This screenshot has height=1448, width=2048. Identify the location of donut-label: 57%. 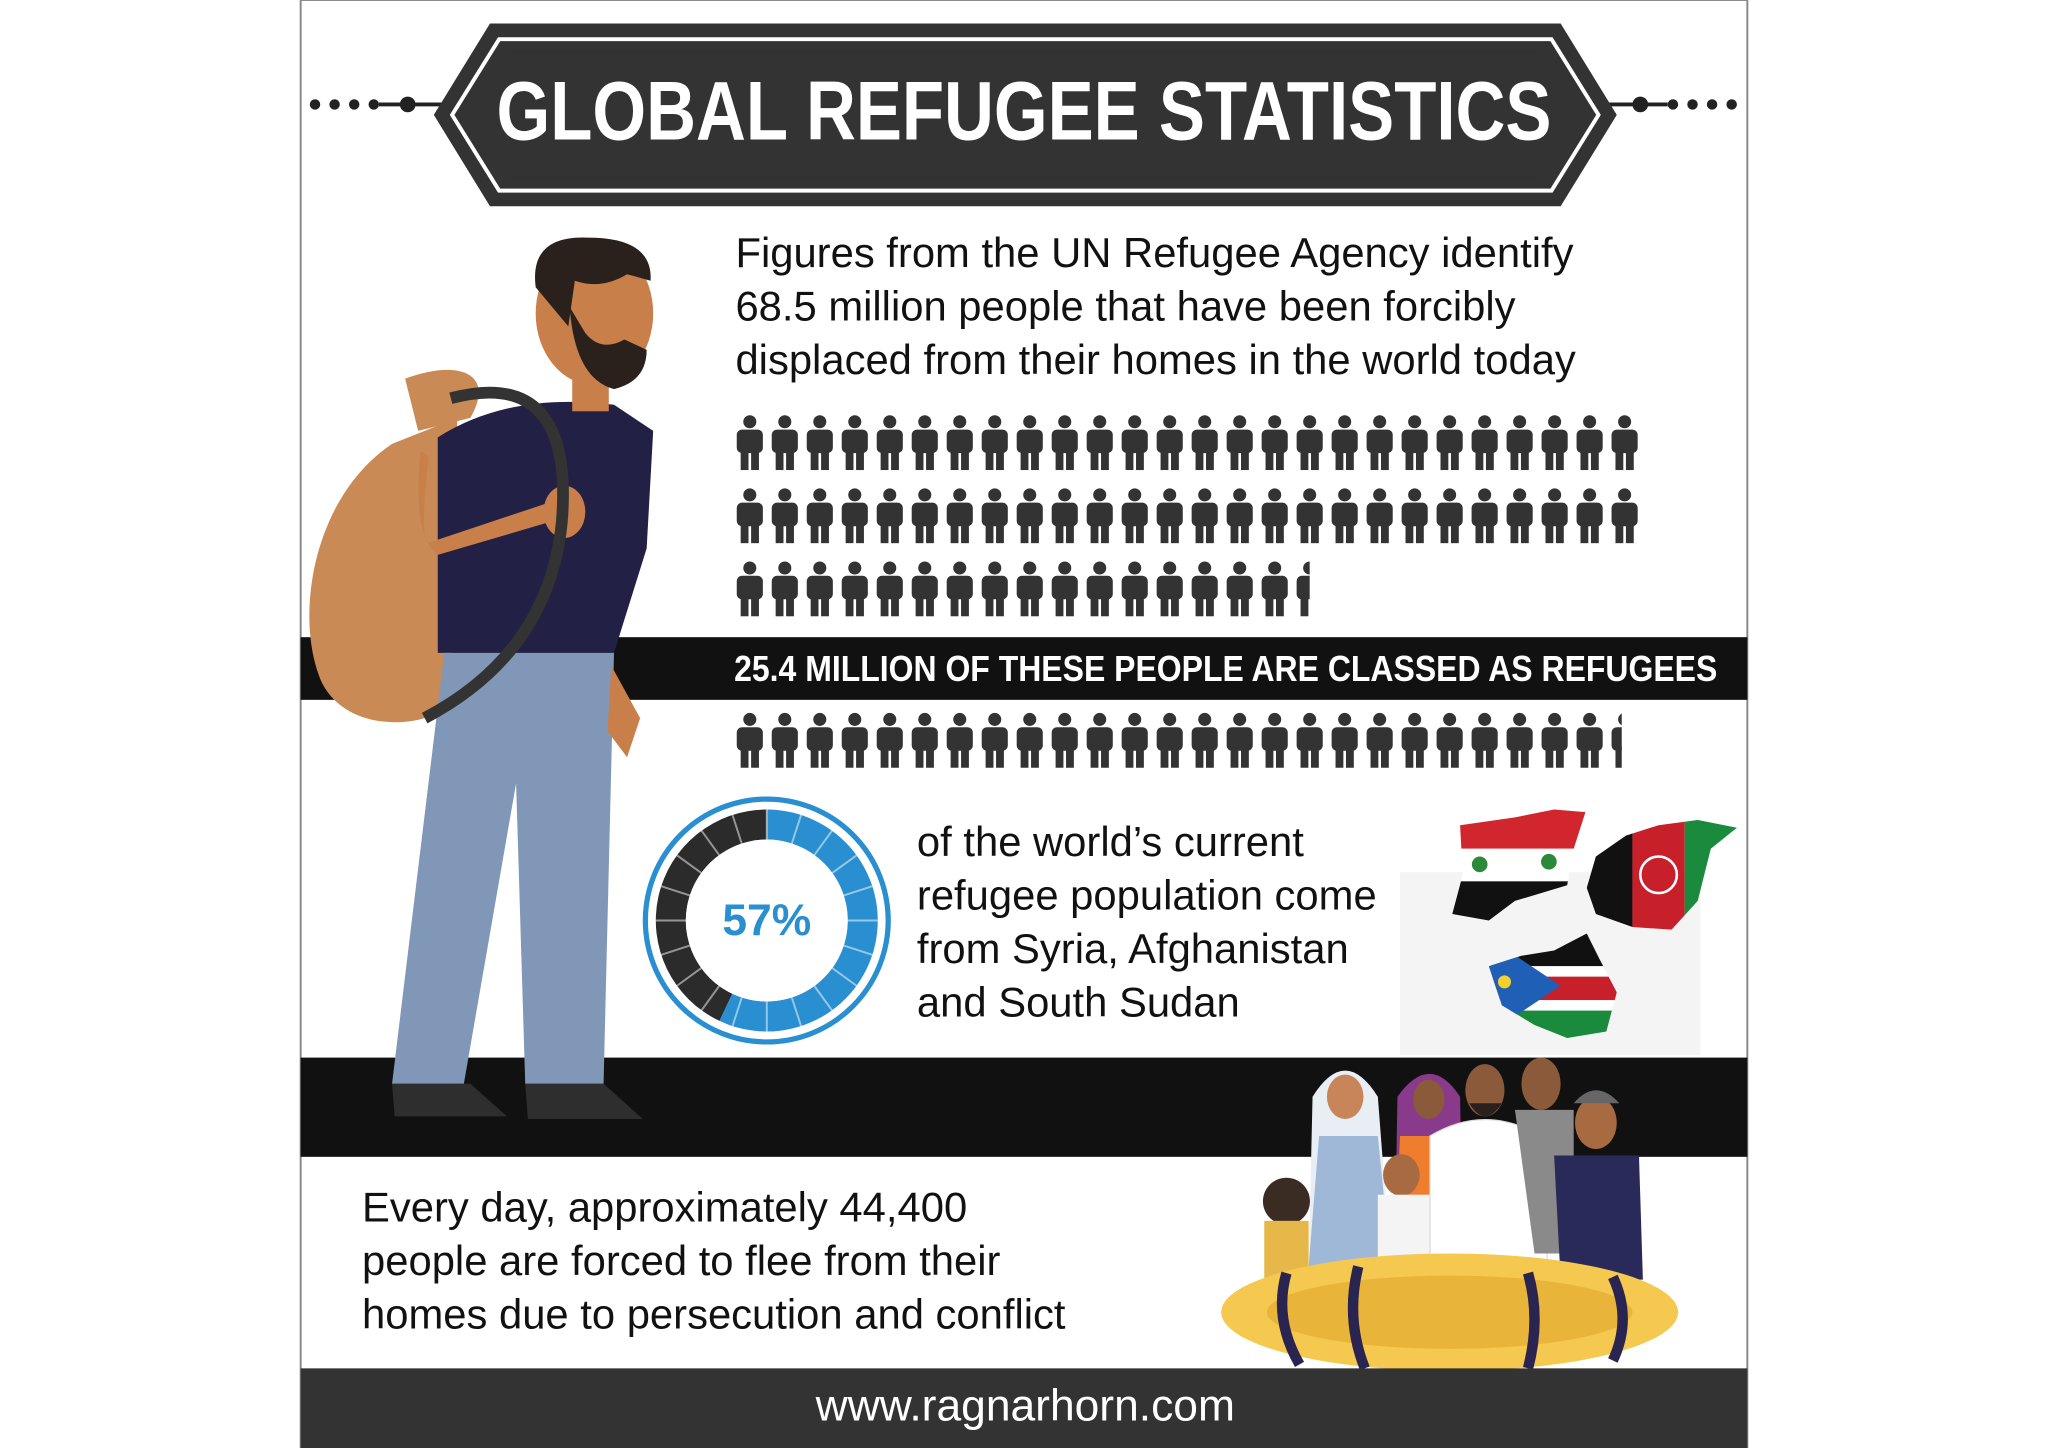
(766, 920).